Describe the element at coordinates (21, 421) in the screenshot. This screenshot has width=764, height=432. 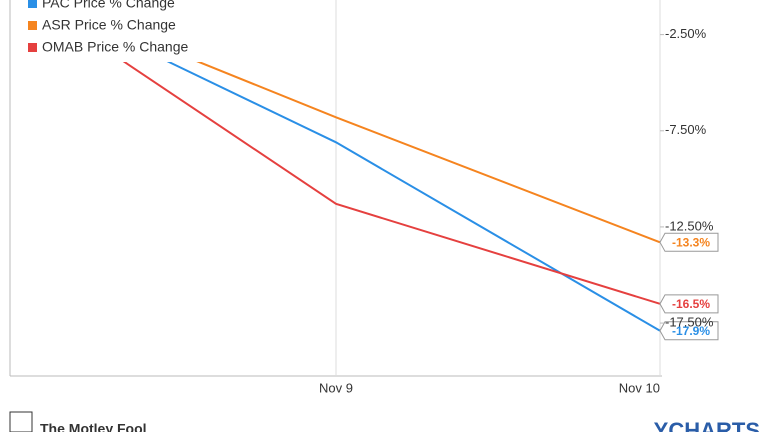
I see `footer-logo` at that location.